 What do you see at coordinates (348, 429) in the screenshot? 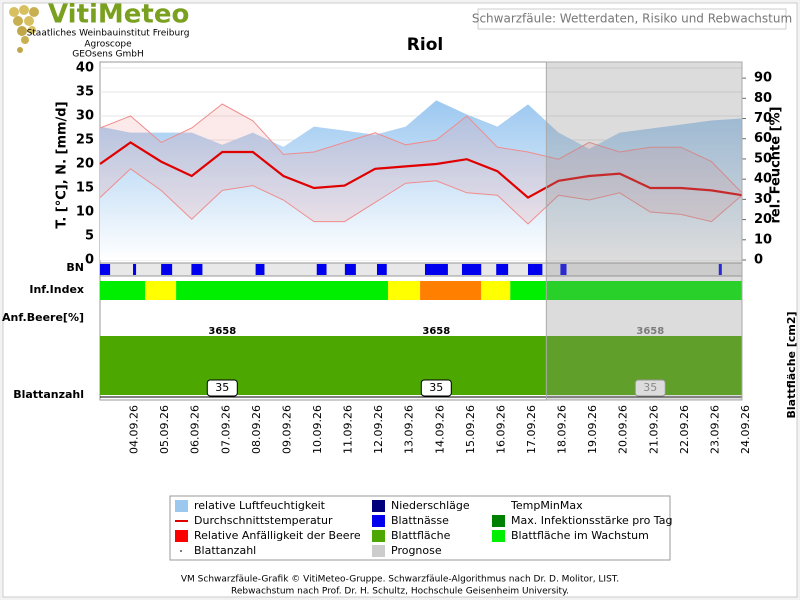
I see `x-tick-label: 11.09.26` at bounding box center [348, 429].